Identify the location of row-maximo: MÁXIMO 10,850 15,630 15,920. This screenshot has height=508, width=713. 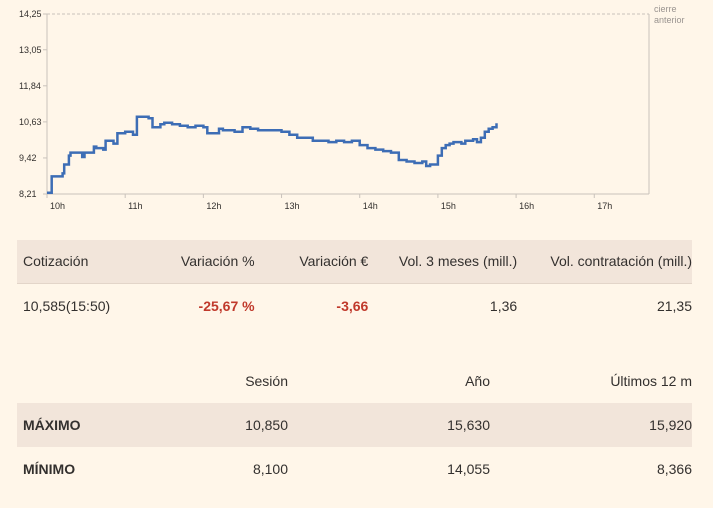
(354, 425).